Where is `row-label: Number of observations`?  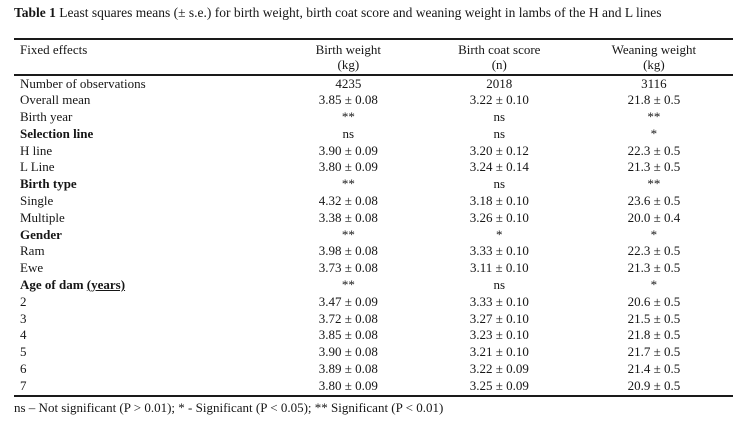
row-label: Number of observations is located at coordinates (143, 84).